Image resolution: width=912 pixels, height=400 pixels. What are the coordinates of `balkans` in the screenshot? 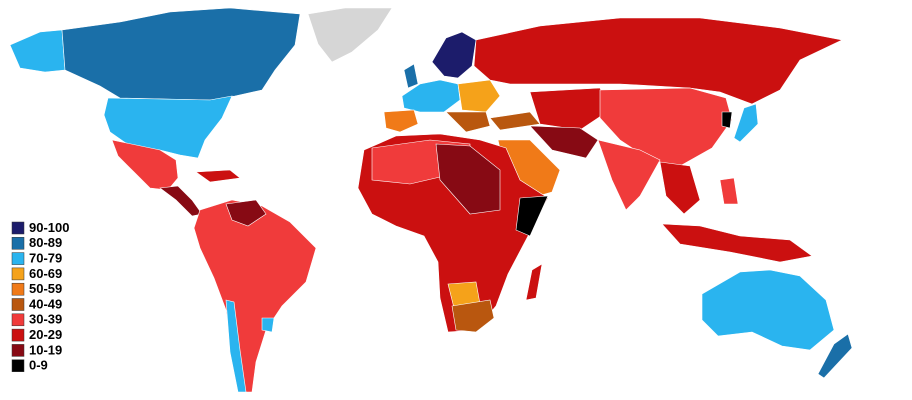 It's located at (468, 122).